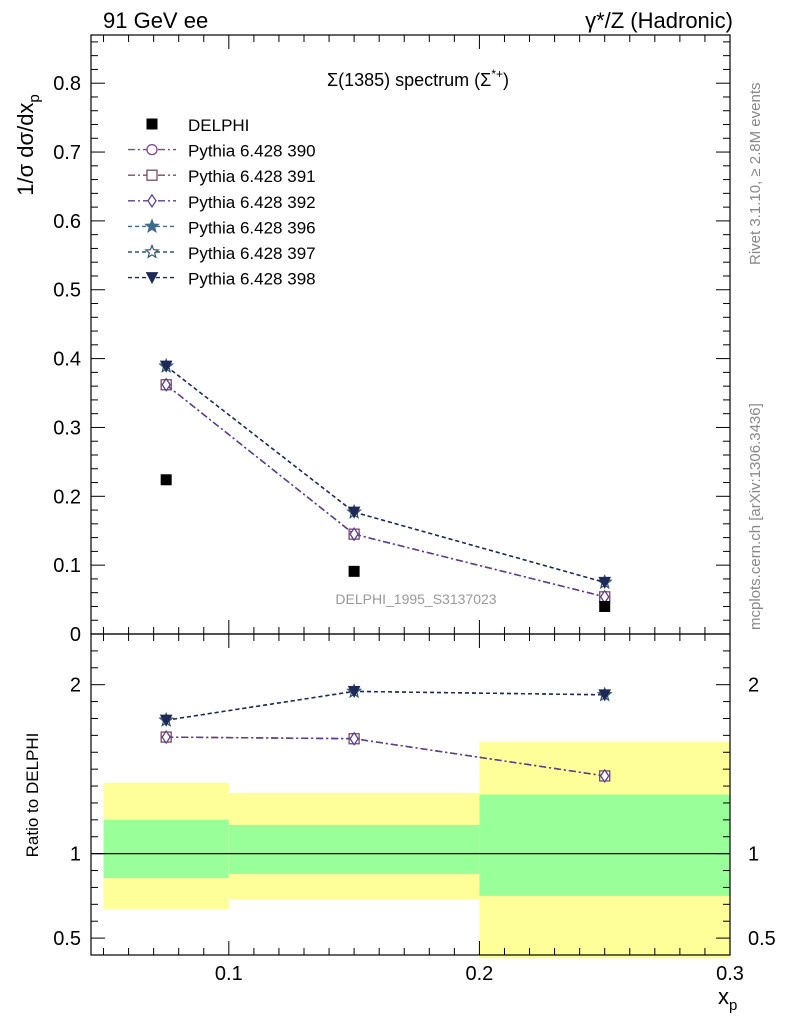 The image size is (786, 1029). I want to click on ratio-y-tick-label-right: 1, so click(753, 855).